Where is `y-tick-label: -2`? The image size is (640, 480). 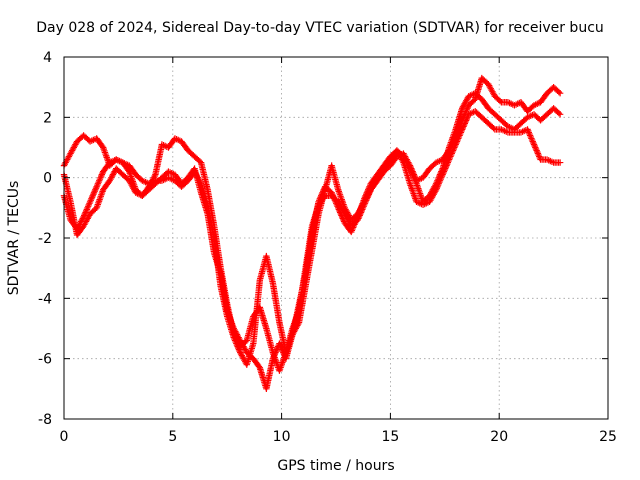 y-tick-label: -2 is located at coordinates (45, 239).